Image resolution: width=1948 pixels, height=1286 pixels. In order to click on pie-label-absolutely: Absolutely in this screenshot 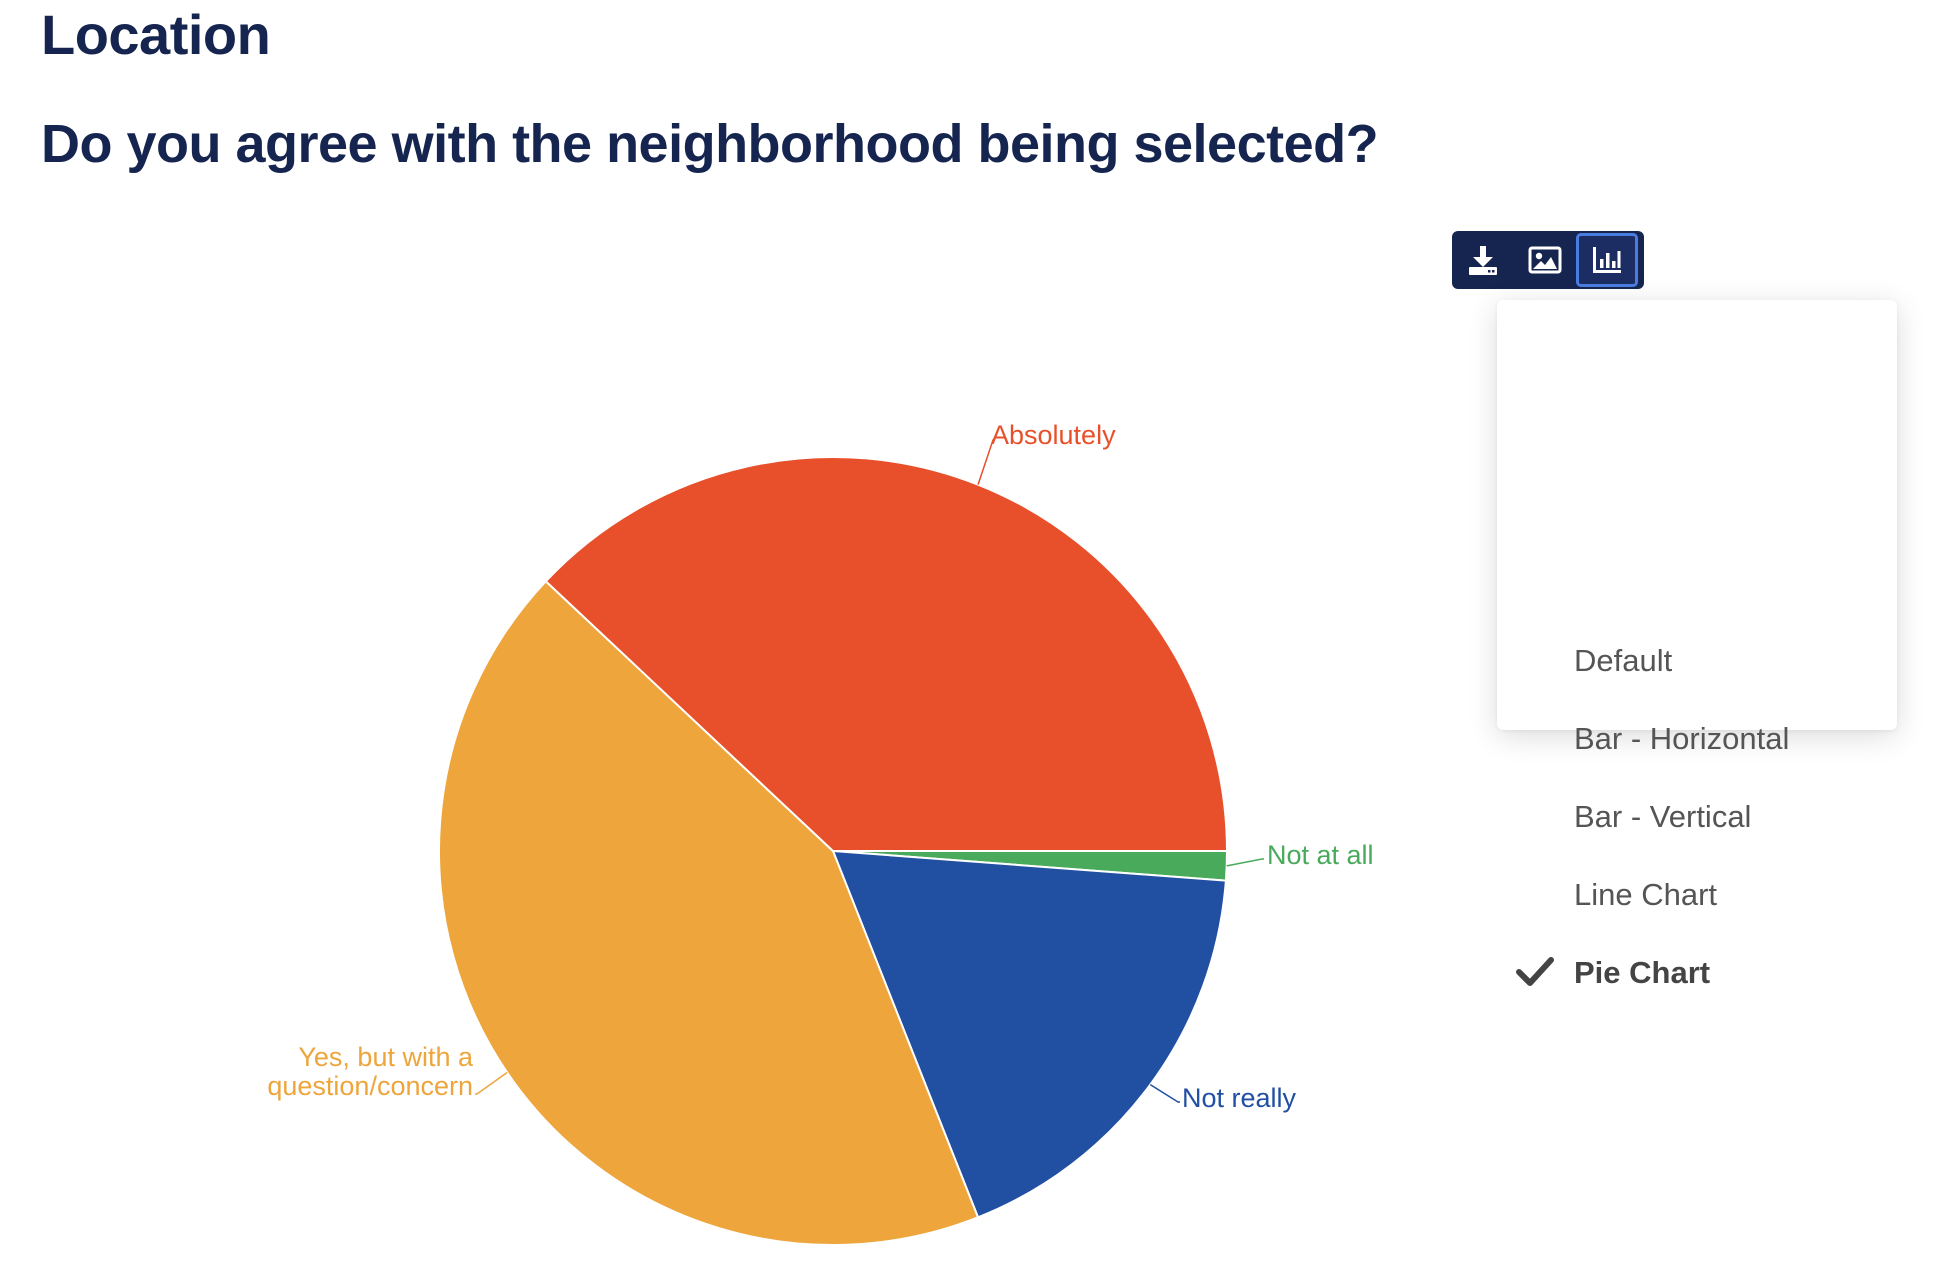, I will do `click(1053, 435)`.